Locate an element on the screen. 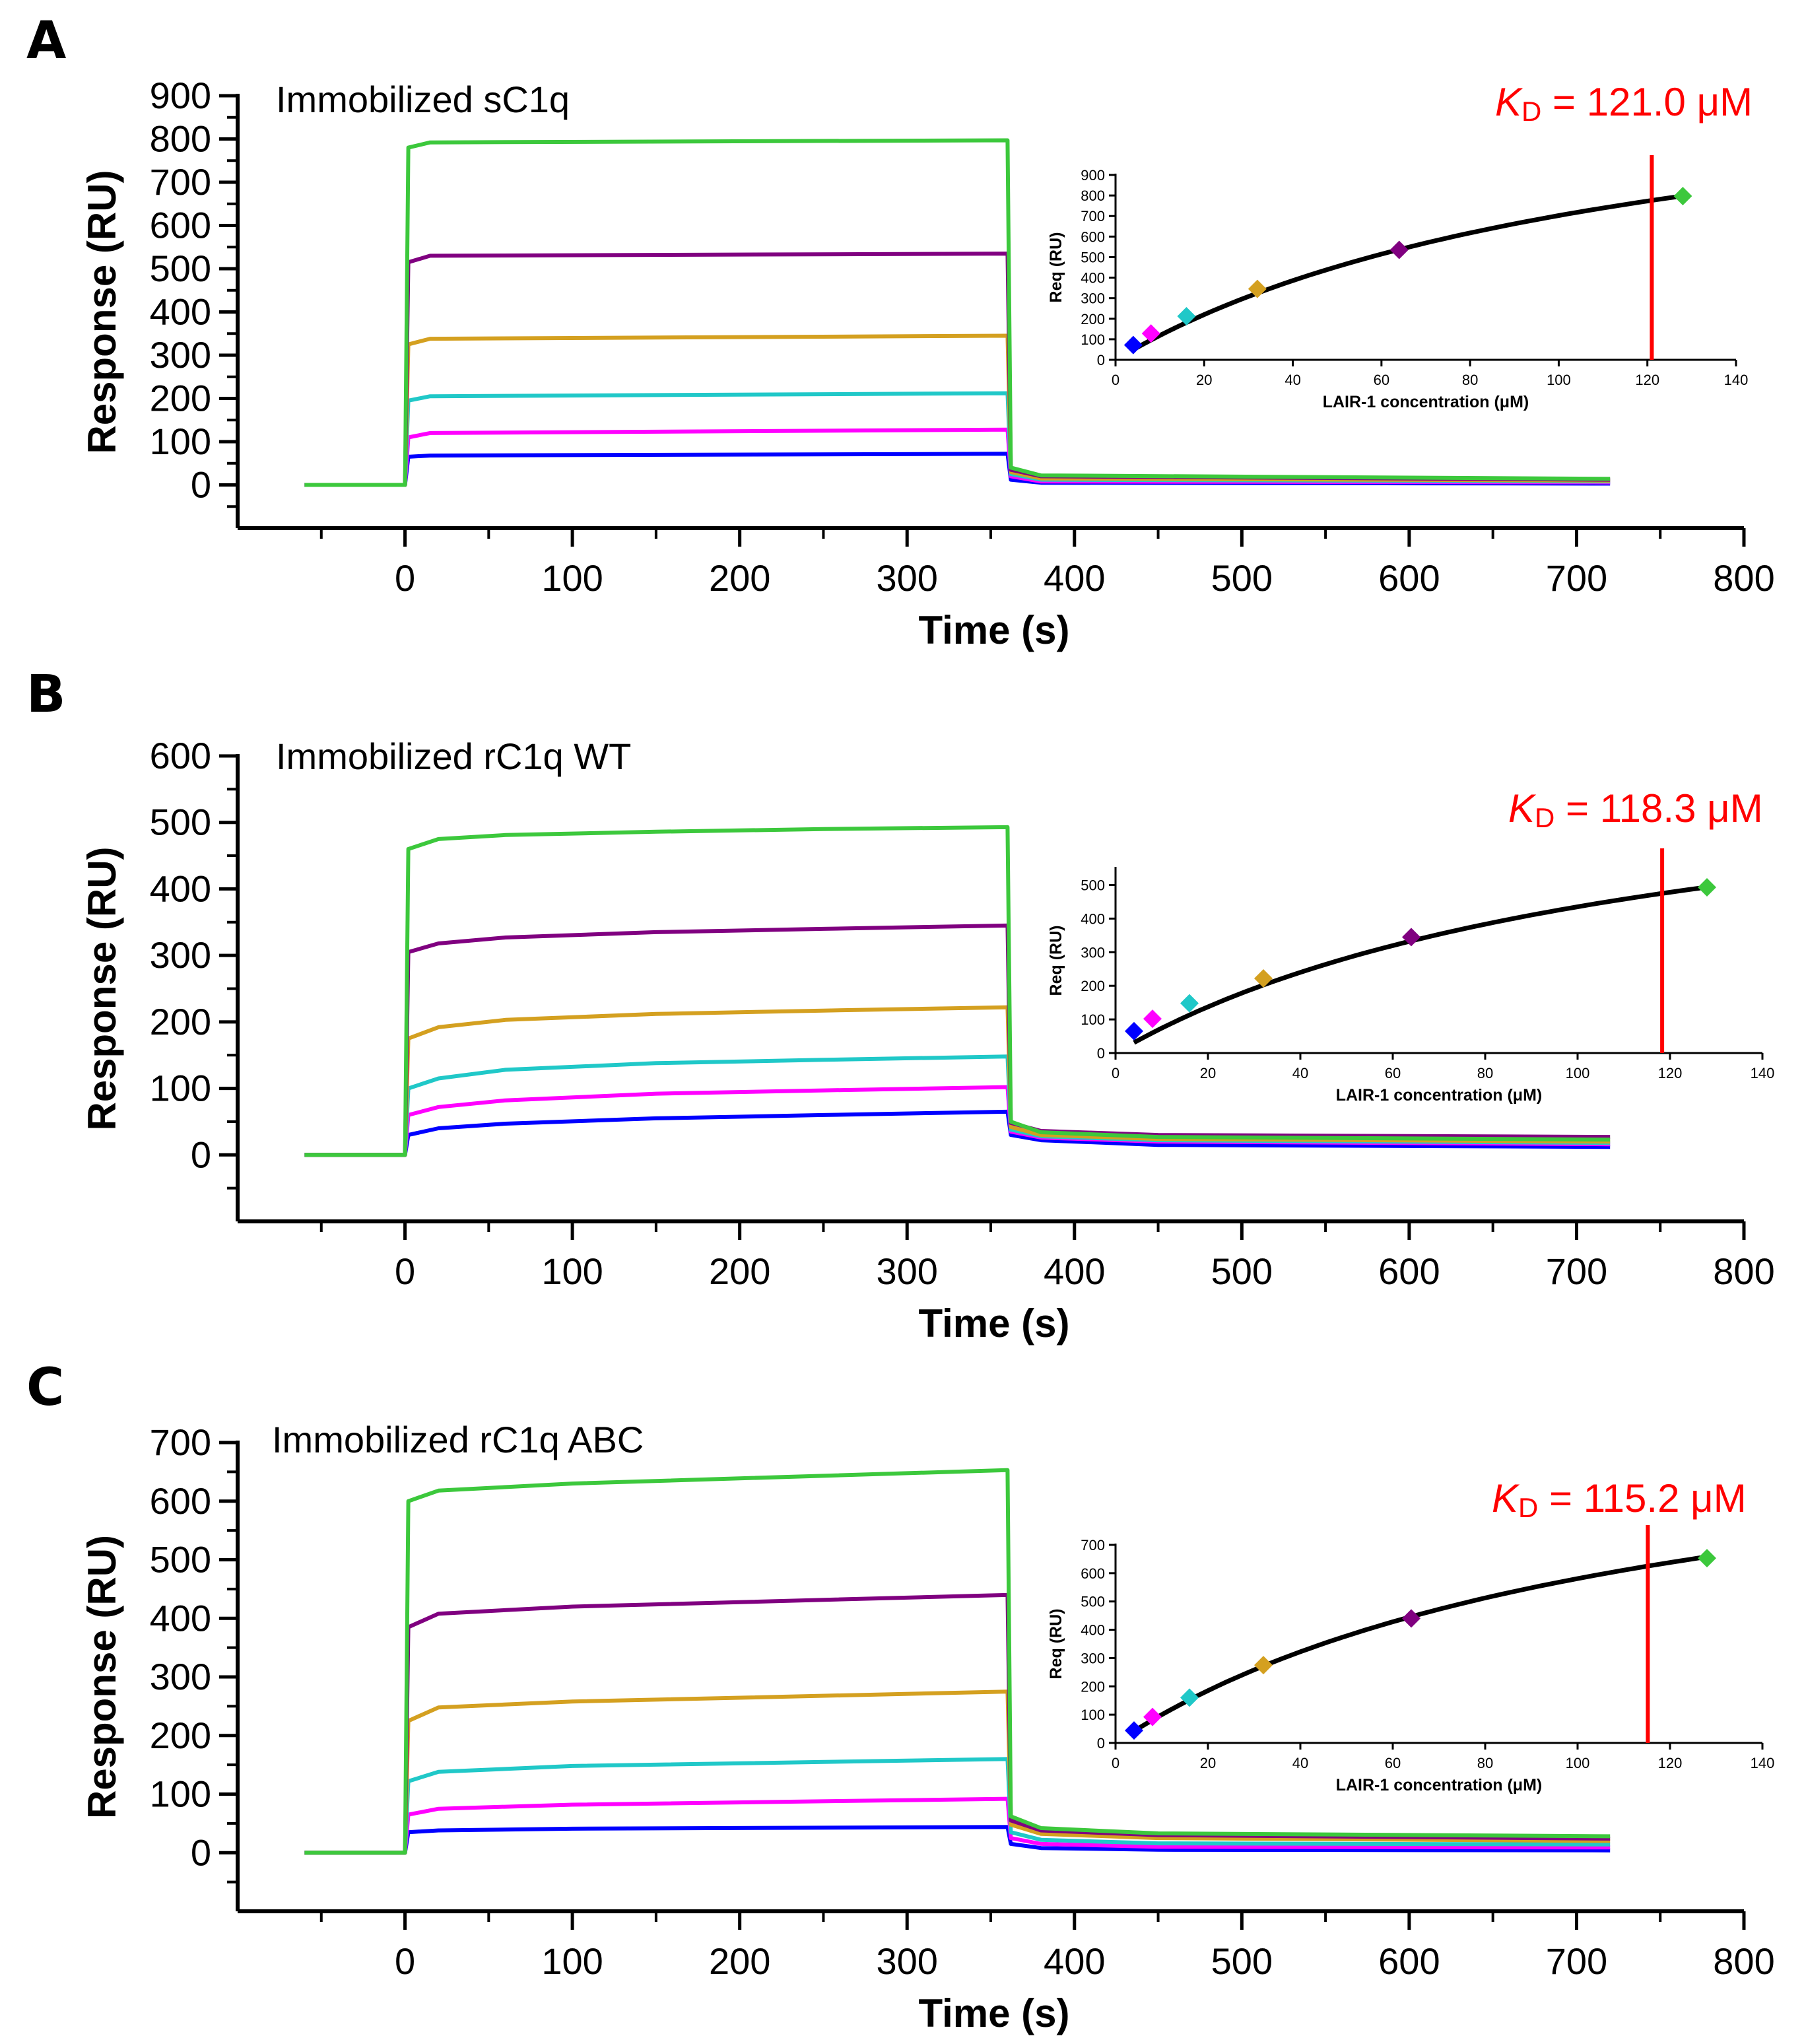 Image resolution: width=1804 pixels, height=2044 pixels. series-line-blue is located at coordinates (958, 1133).